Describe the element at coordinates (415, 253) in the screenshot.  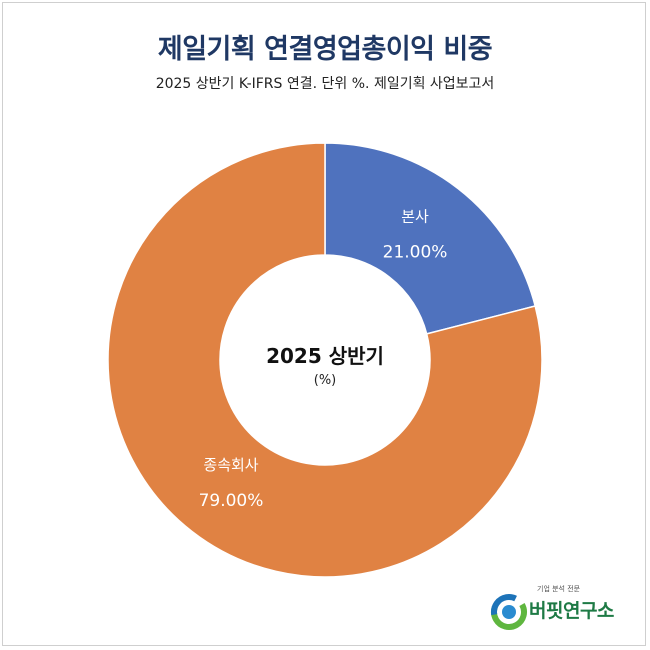
I see `slice-value-1: 21.00%` at that location.